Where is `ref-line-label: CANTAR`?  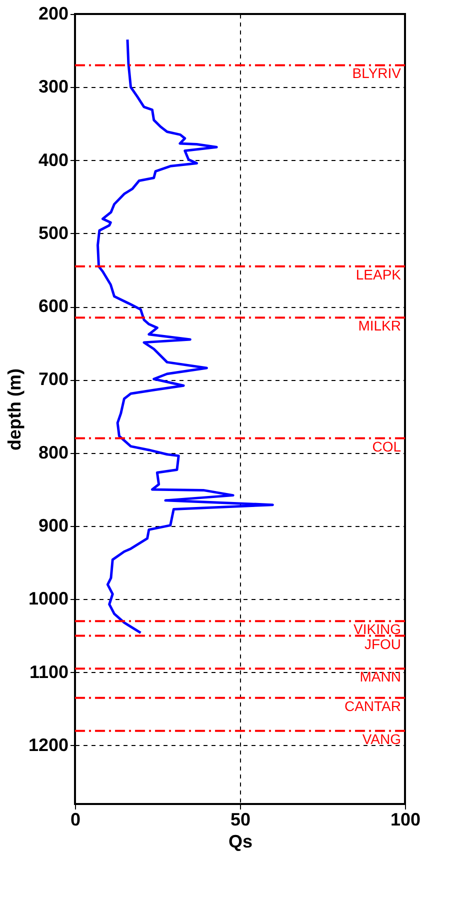
ref-line-label: CANTAR is located at coordinates (372, 706).